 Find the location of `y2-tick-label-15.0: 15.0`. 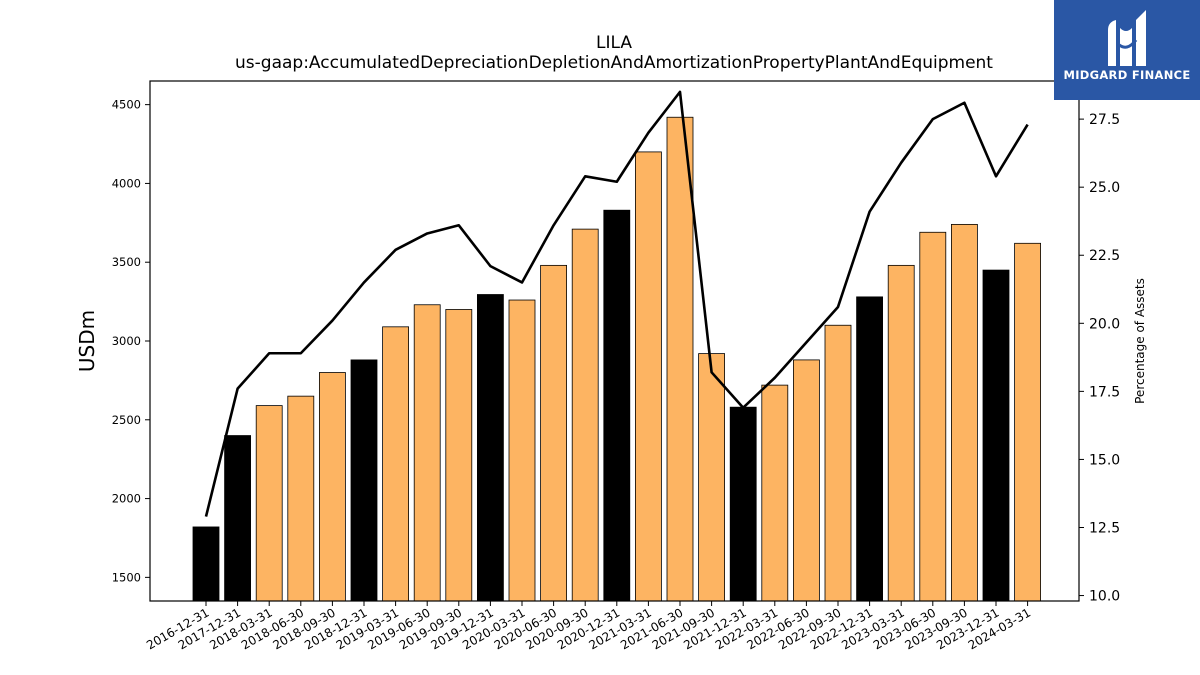

y2-tick-label-15.0: 15.0 is located at coordinates (1104, 460).